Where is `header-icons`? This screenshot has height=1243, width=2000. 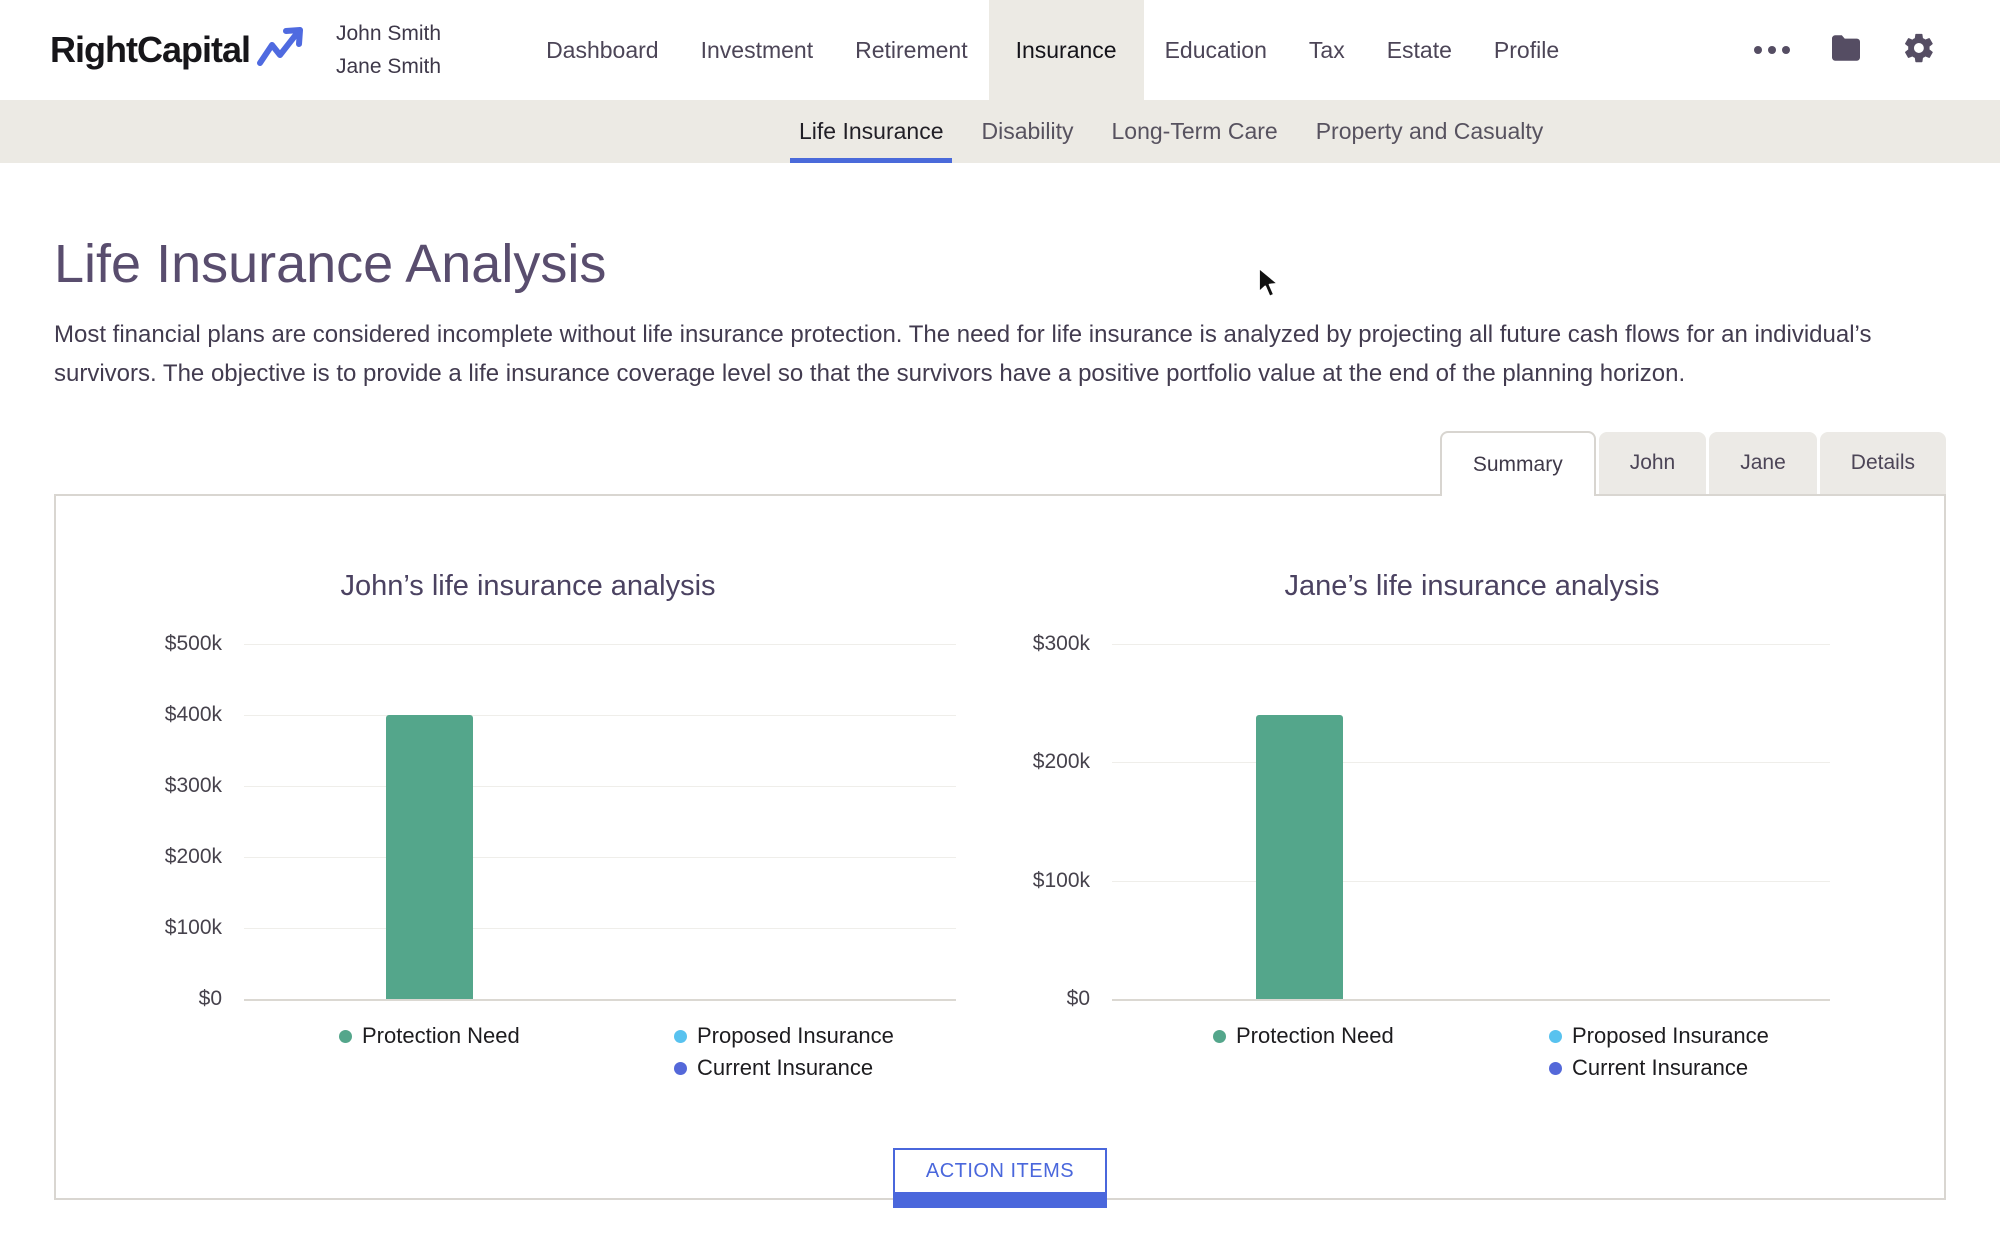
header-icons is located at coordinates (1845, 50).